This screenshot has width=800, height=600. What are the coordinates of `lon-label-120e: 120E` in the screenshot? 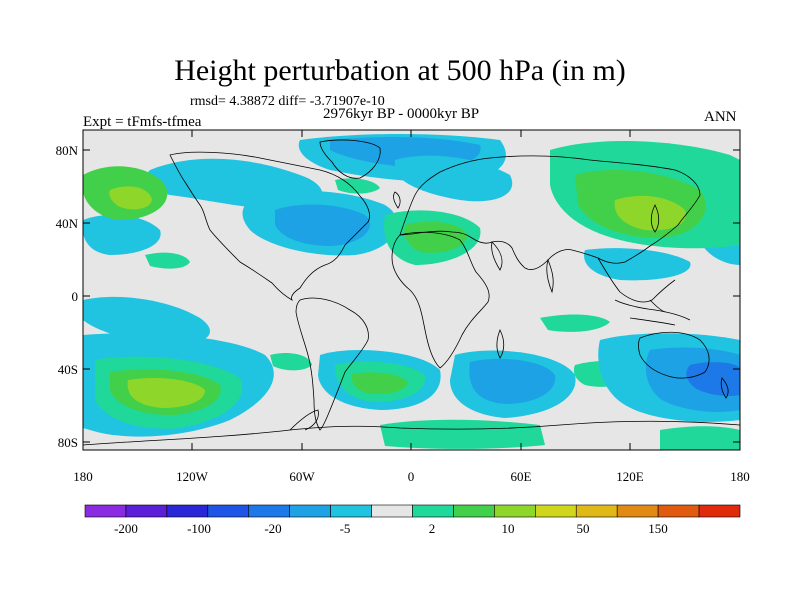 It's located at (630, 476).